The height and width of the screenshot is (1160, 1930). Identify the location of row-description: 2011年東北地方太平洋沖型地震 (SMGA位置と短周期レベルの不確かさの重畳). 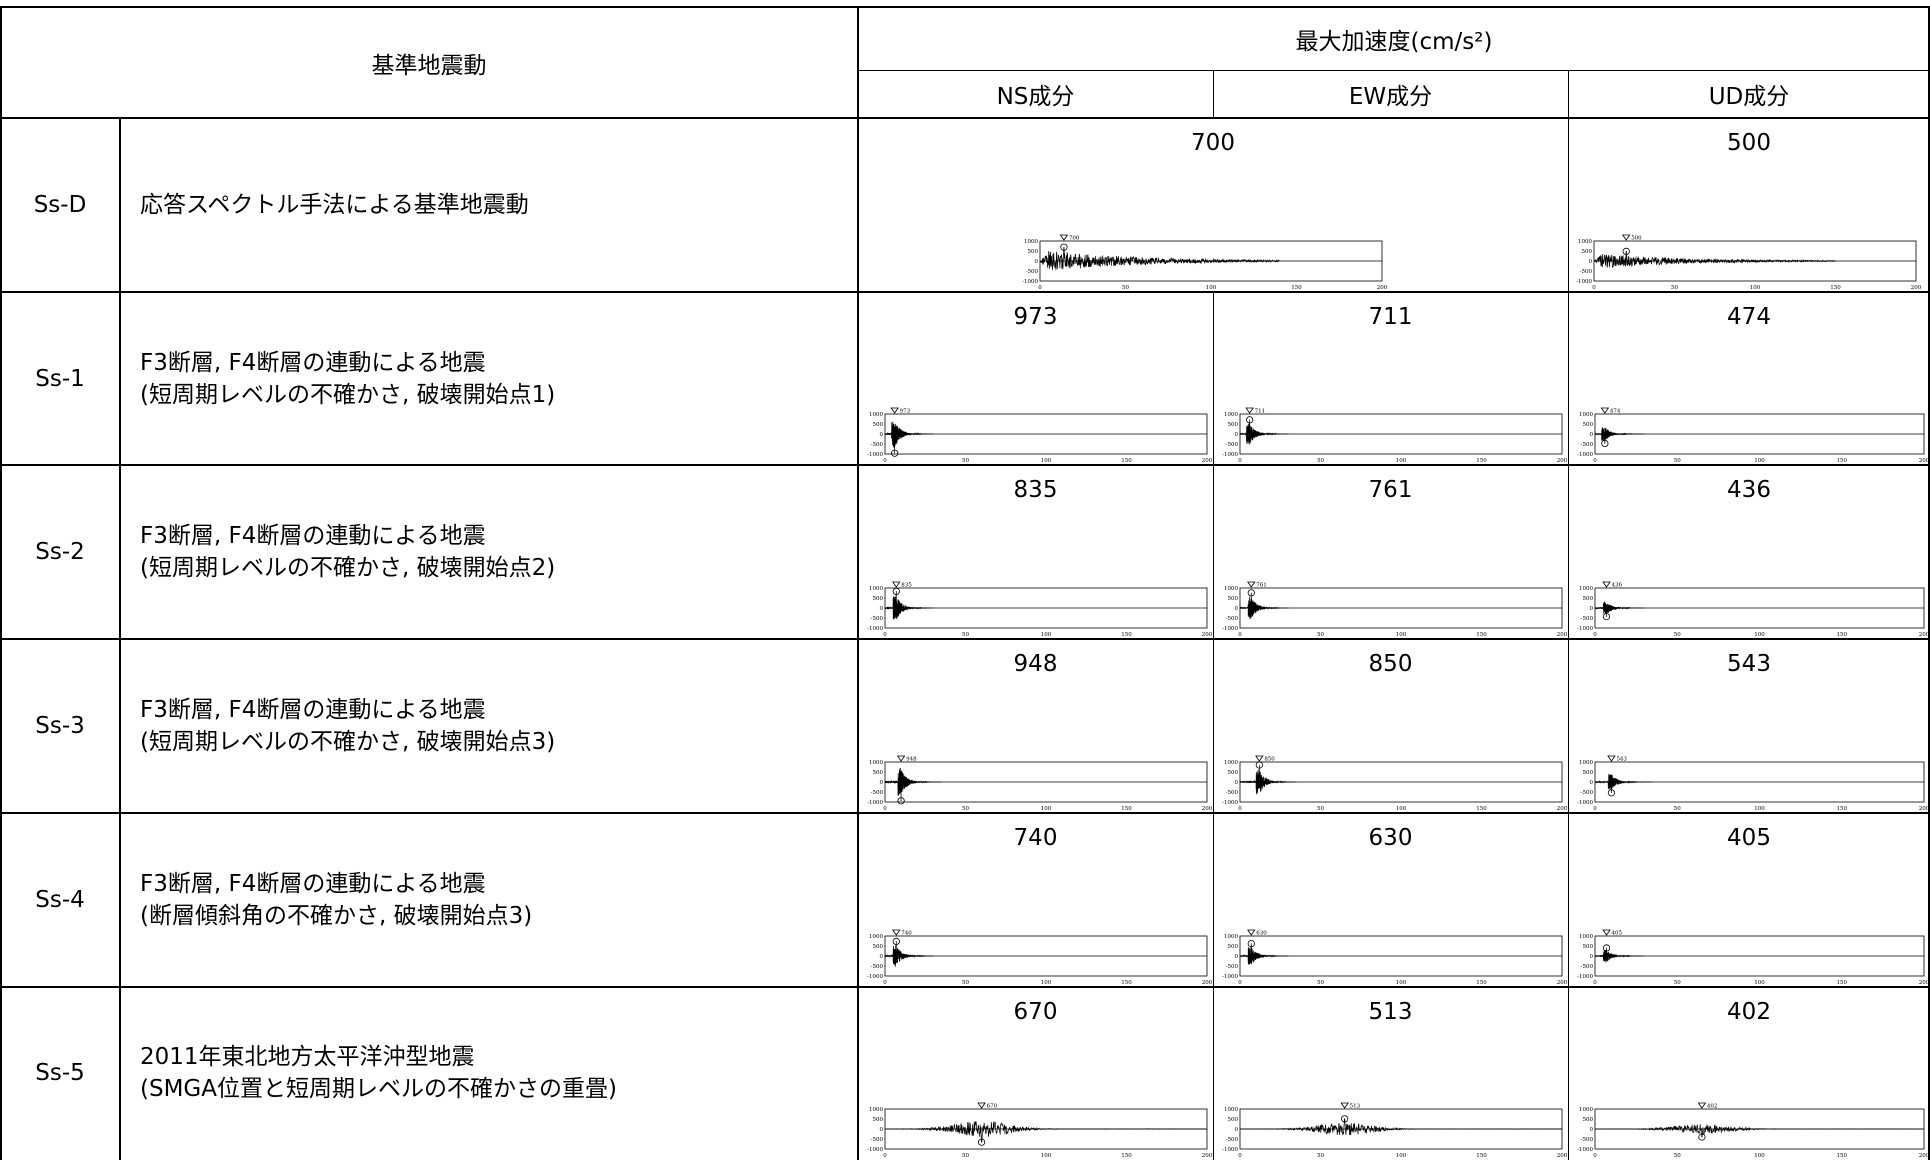
(489, 1073).